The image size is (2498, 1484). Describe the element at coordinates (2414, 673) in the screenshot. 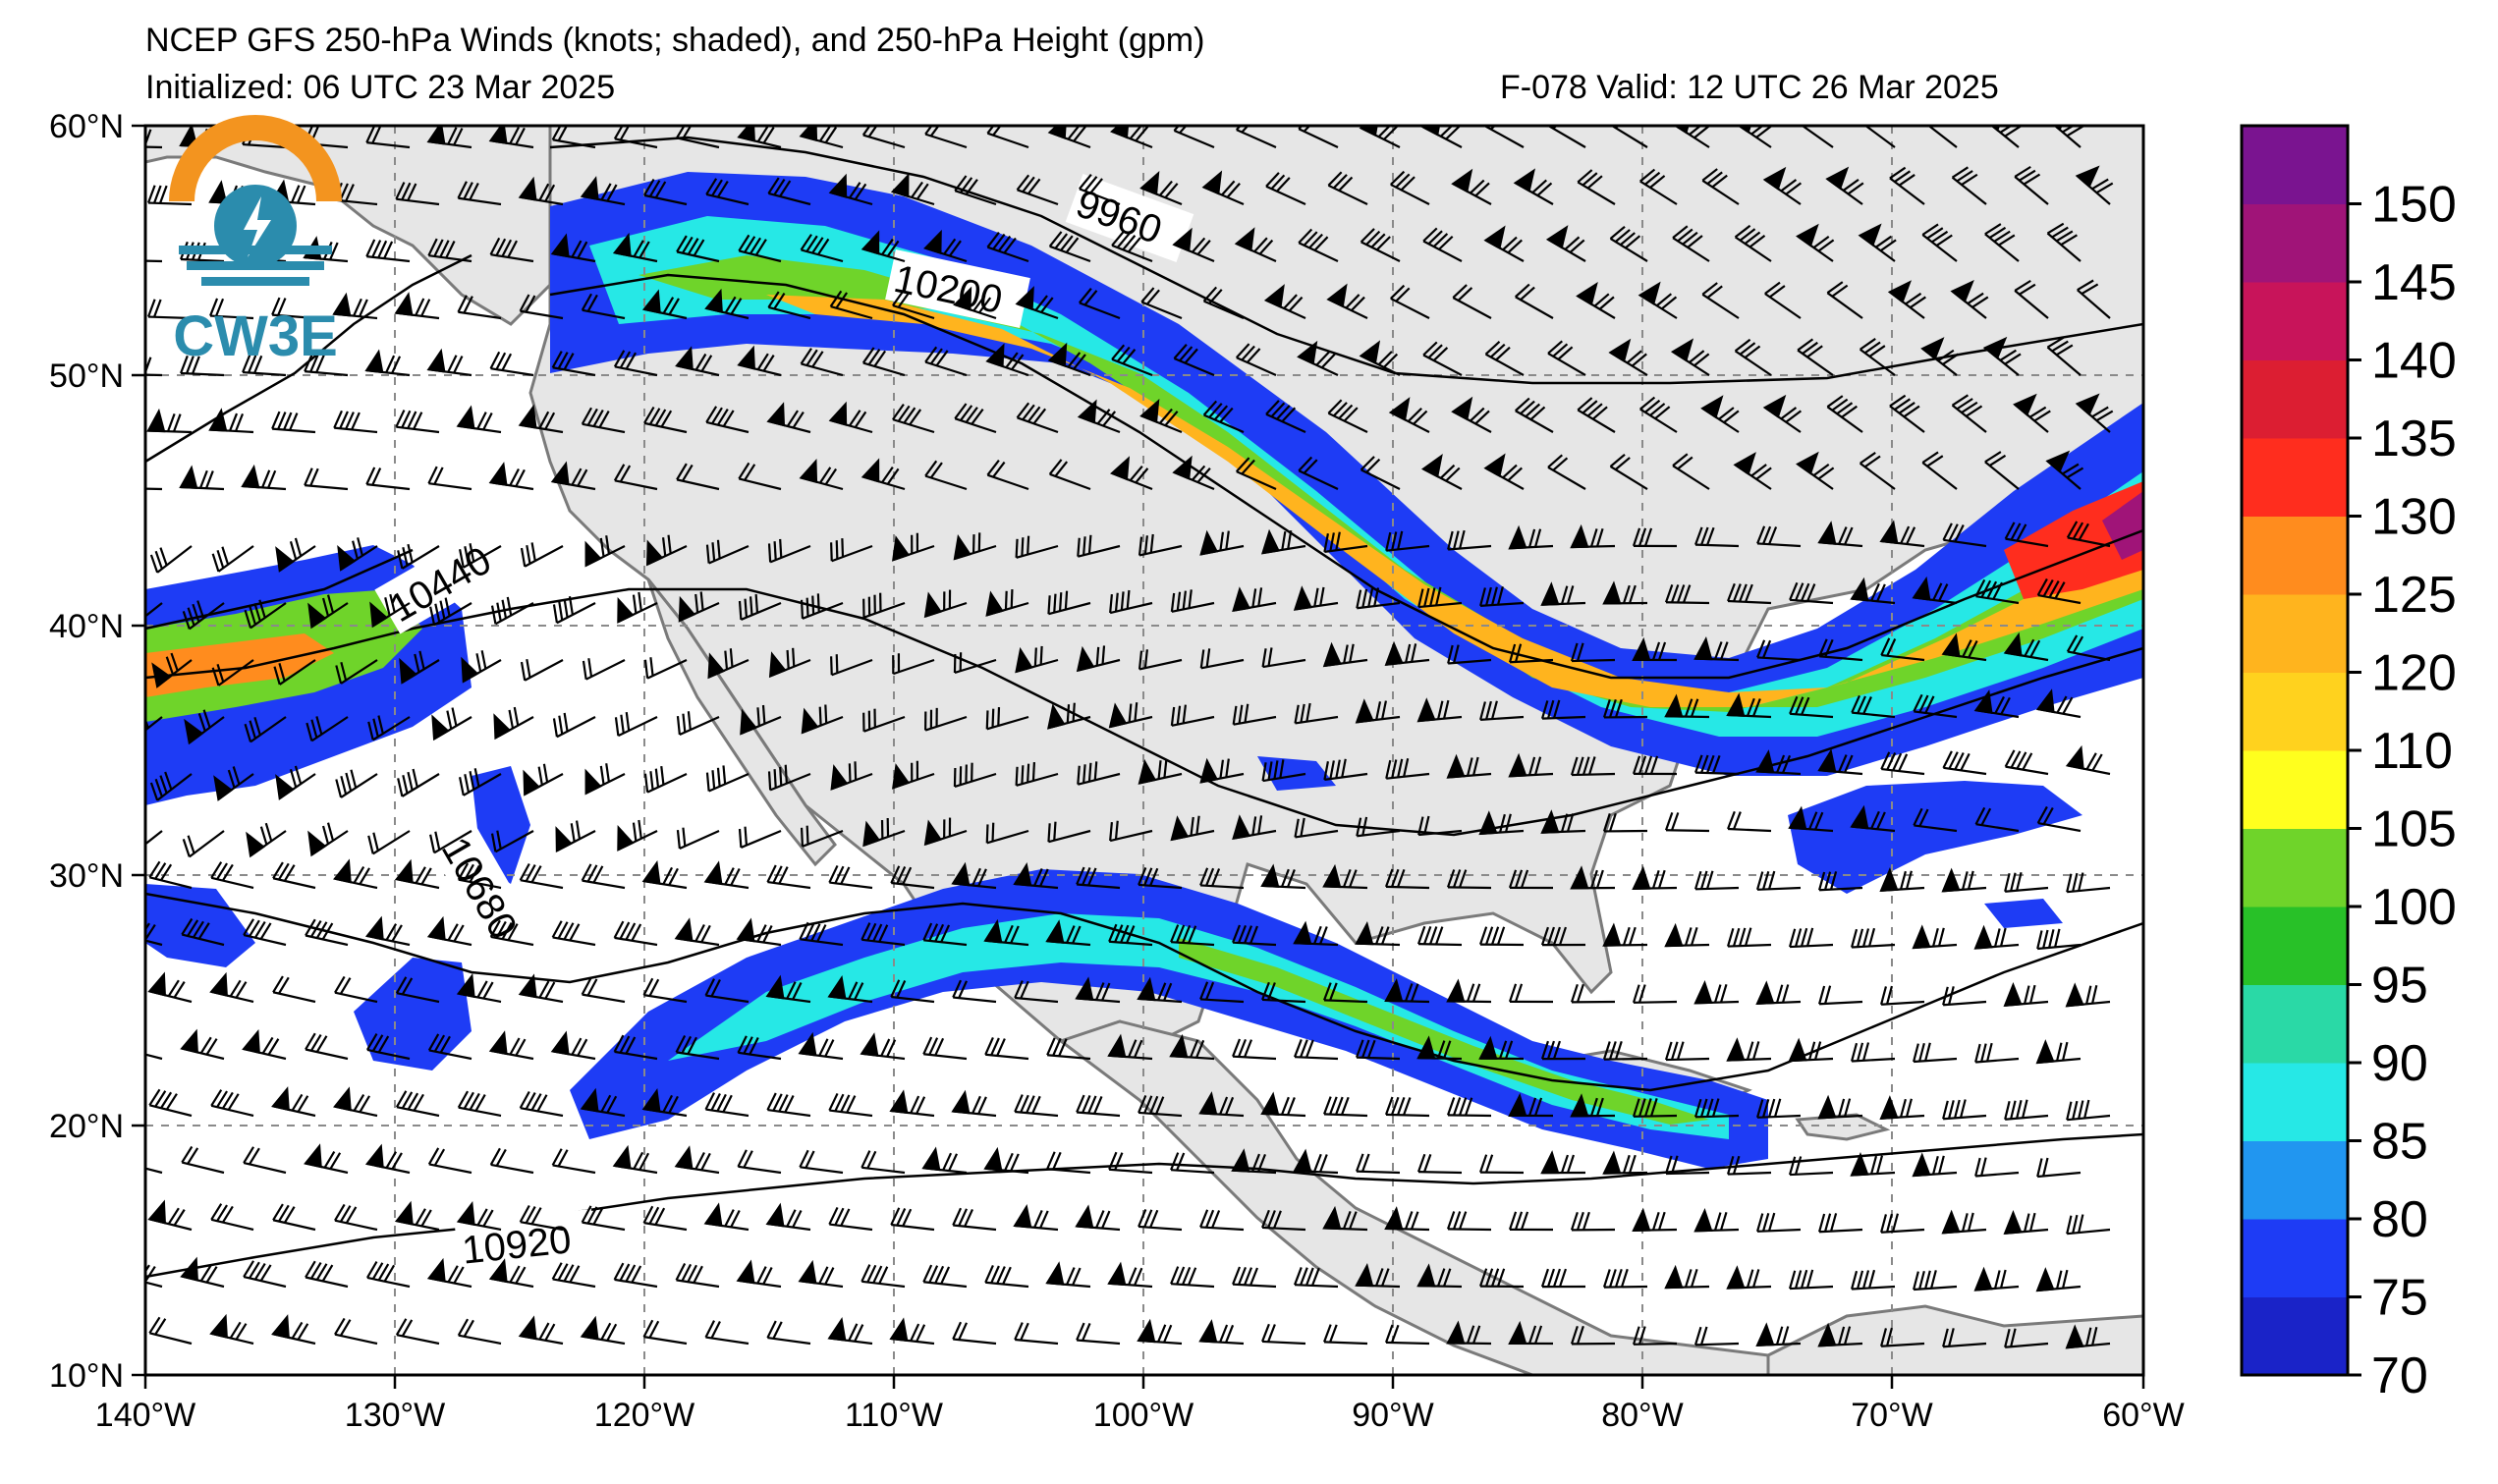

I see `colorbar-label: 120` at that location.